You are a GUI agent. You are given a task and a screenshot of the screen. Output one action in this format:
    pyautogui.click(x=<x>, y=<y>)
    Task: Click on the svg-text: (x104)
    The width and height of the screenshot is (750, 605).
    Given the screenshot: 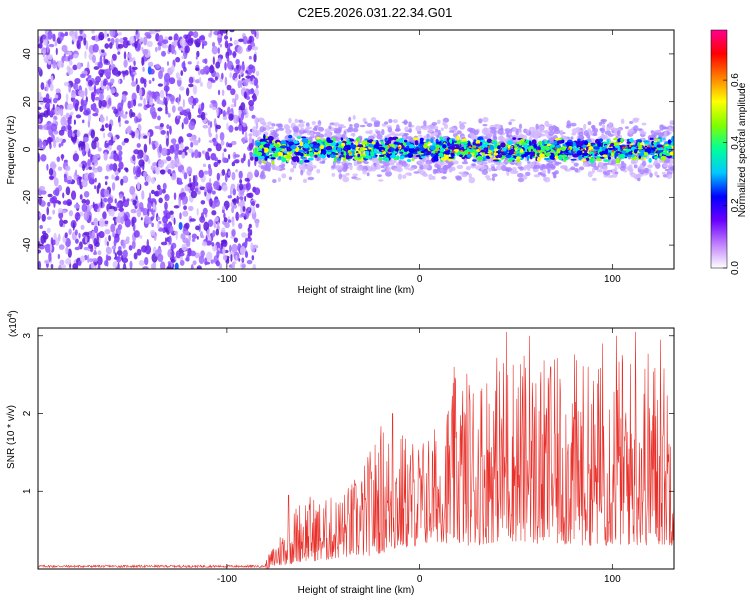 What is the action you would take?
    pyautogui.click(x=13, y=323)
    